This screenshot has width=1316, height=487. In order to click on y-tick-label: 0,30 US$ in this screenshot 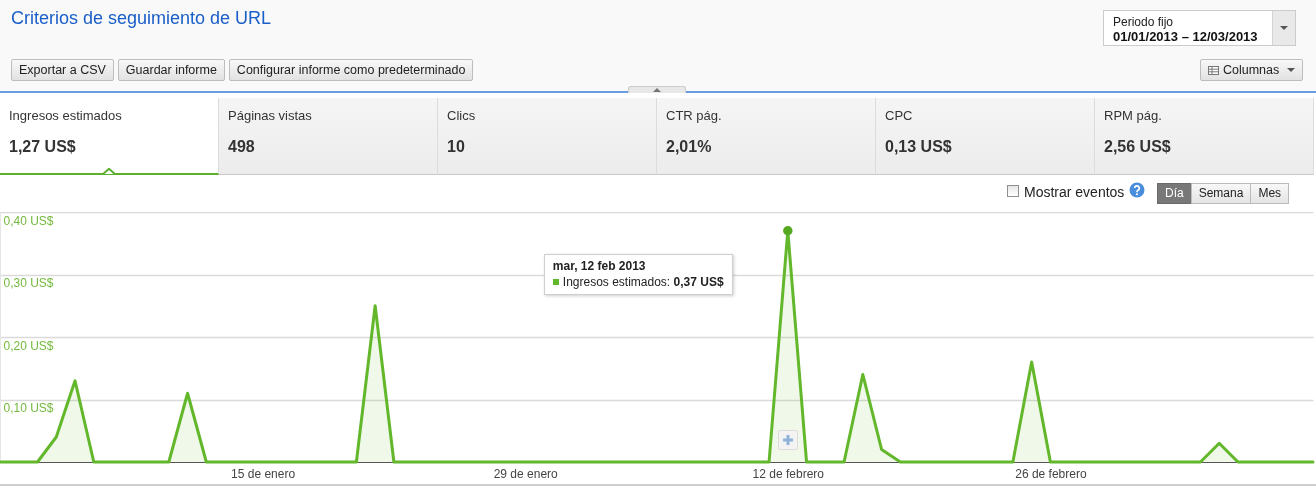, I will do `click(28, 283)`.